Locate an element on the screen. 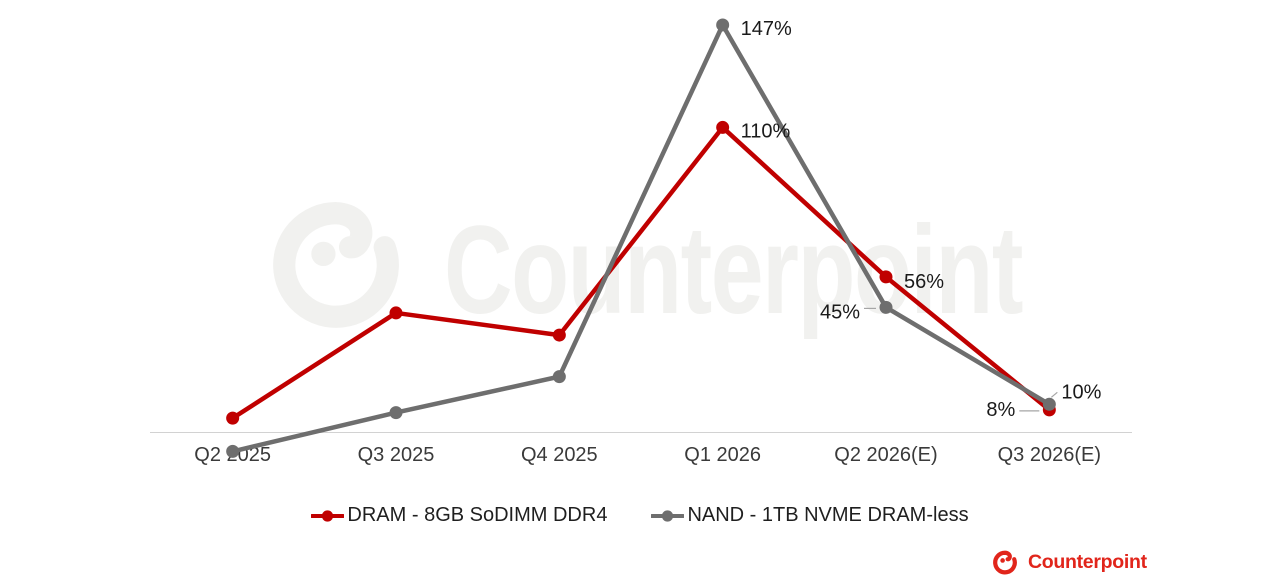 Image resolution: width=1280 pixels, height=583 pixels. x-tick-label: Q2 2026(E) is located at coordinates (885, 455).